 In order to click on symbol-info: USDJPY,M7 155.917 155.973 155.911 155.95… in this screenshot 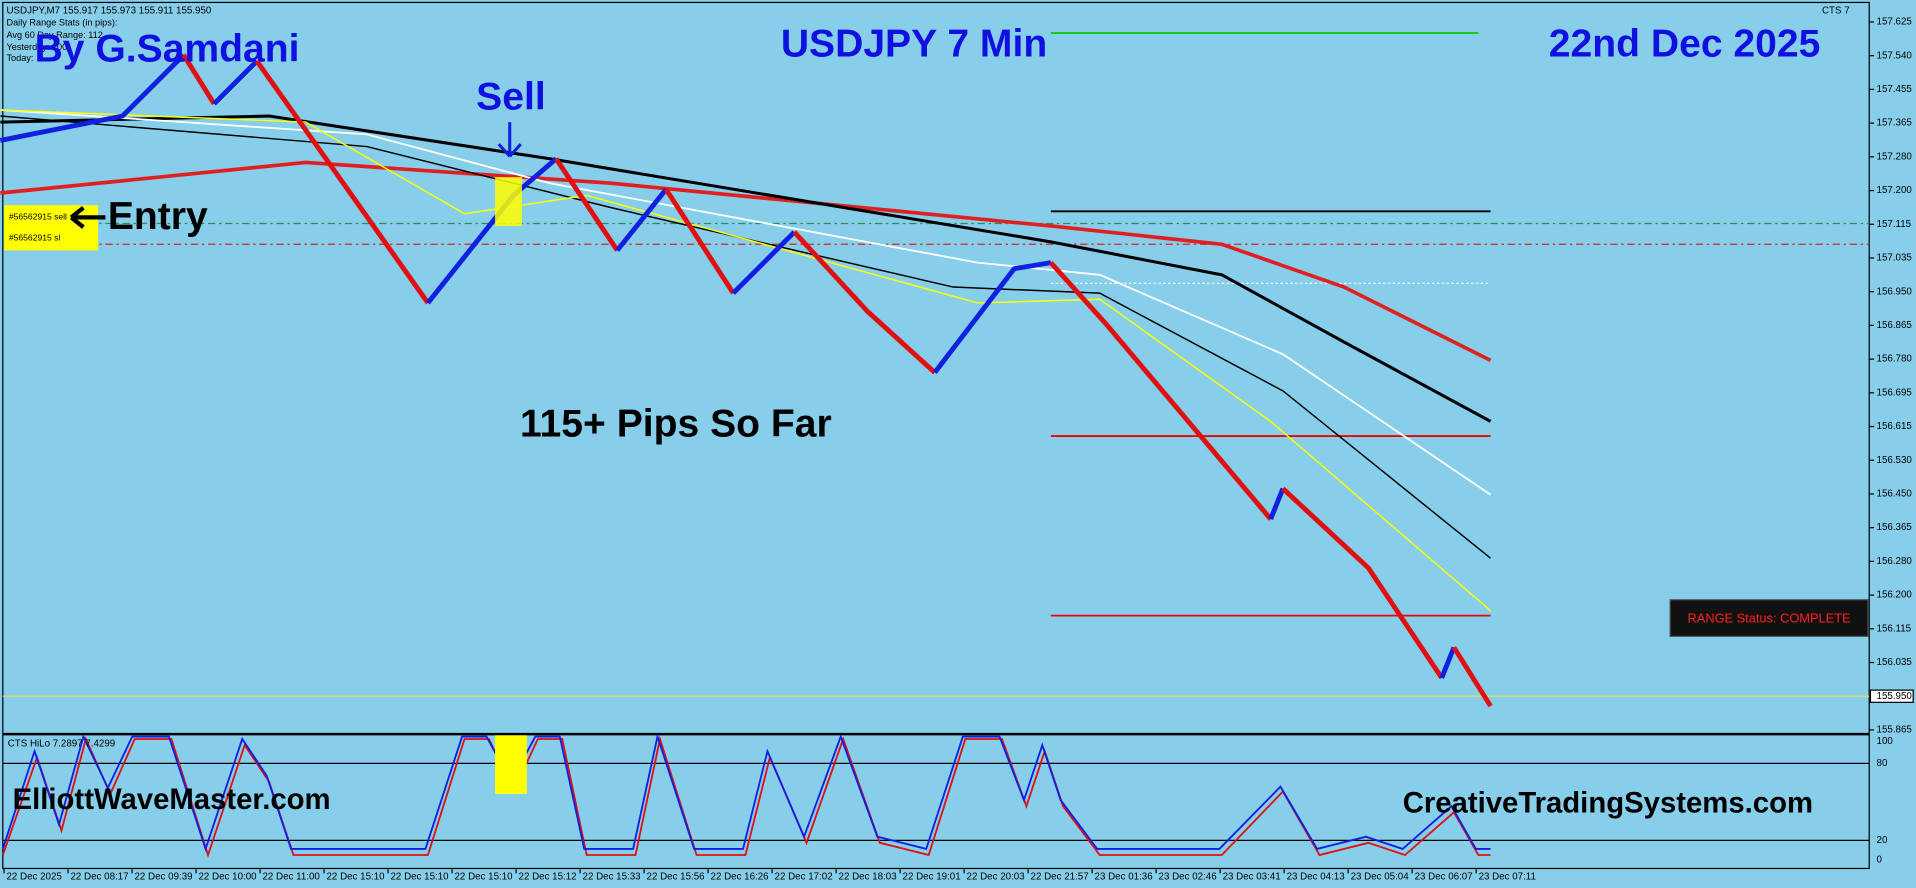, I will do `click(108, 11)`.